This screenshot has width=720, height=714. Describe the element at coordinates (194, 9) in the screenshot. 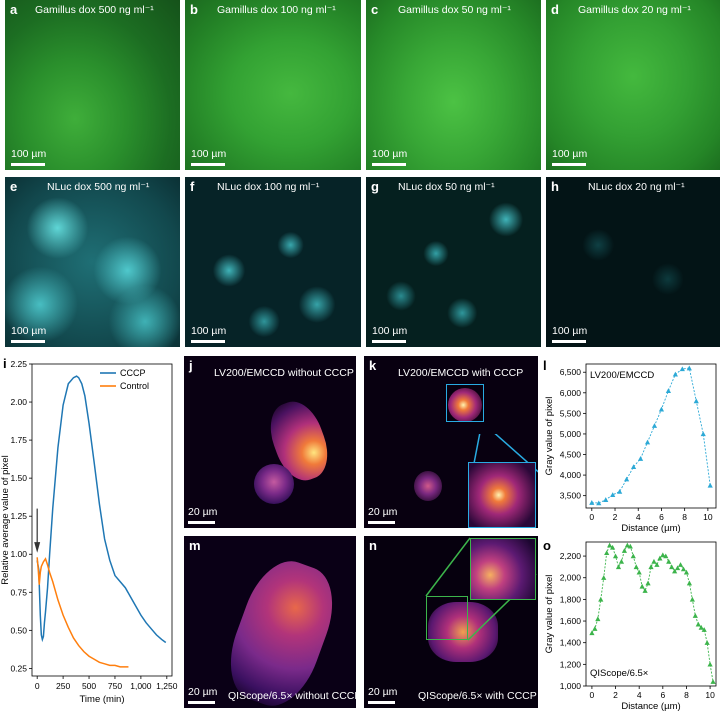

I see `panel-label-b: b` at that location.